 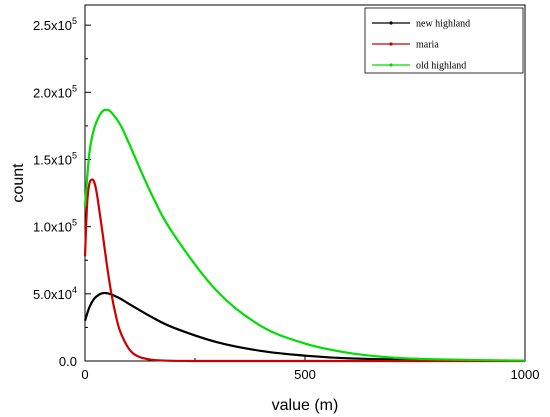 I want to click on x-tick-label: 0, so click(x=84, y=374).